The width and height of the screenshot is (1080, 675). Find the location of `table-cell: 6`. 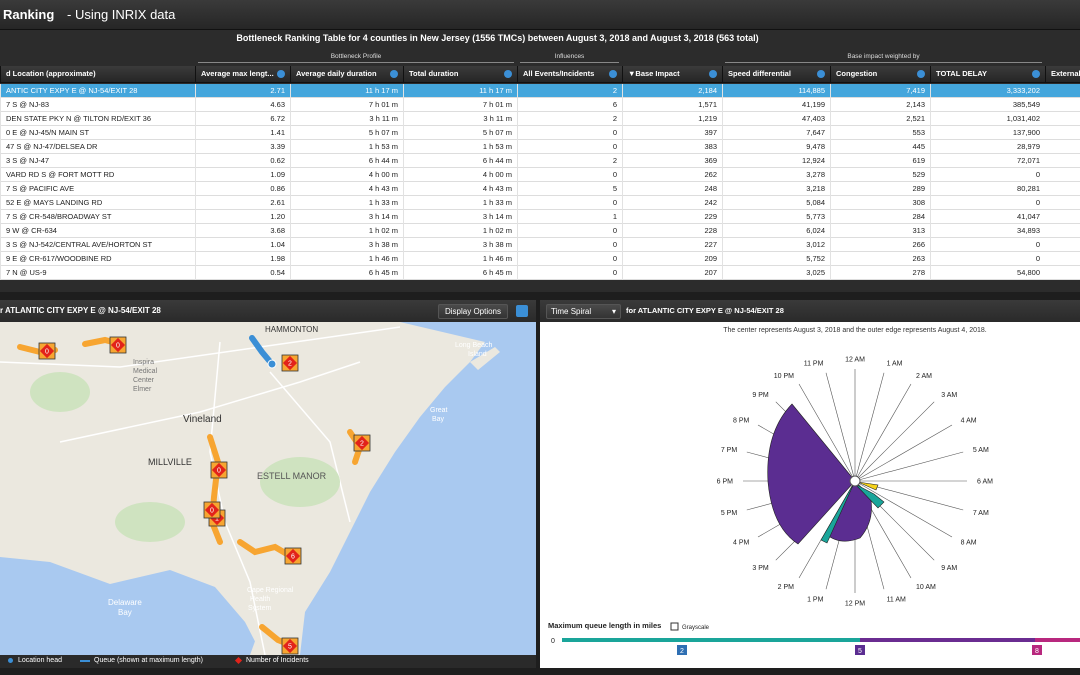

table-cell: 6 is located at coordinates (569, 105).